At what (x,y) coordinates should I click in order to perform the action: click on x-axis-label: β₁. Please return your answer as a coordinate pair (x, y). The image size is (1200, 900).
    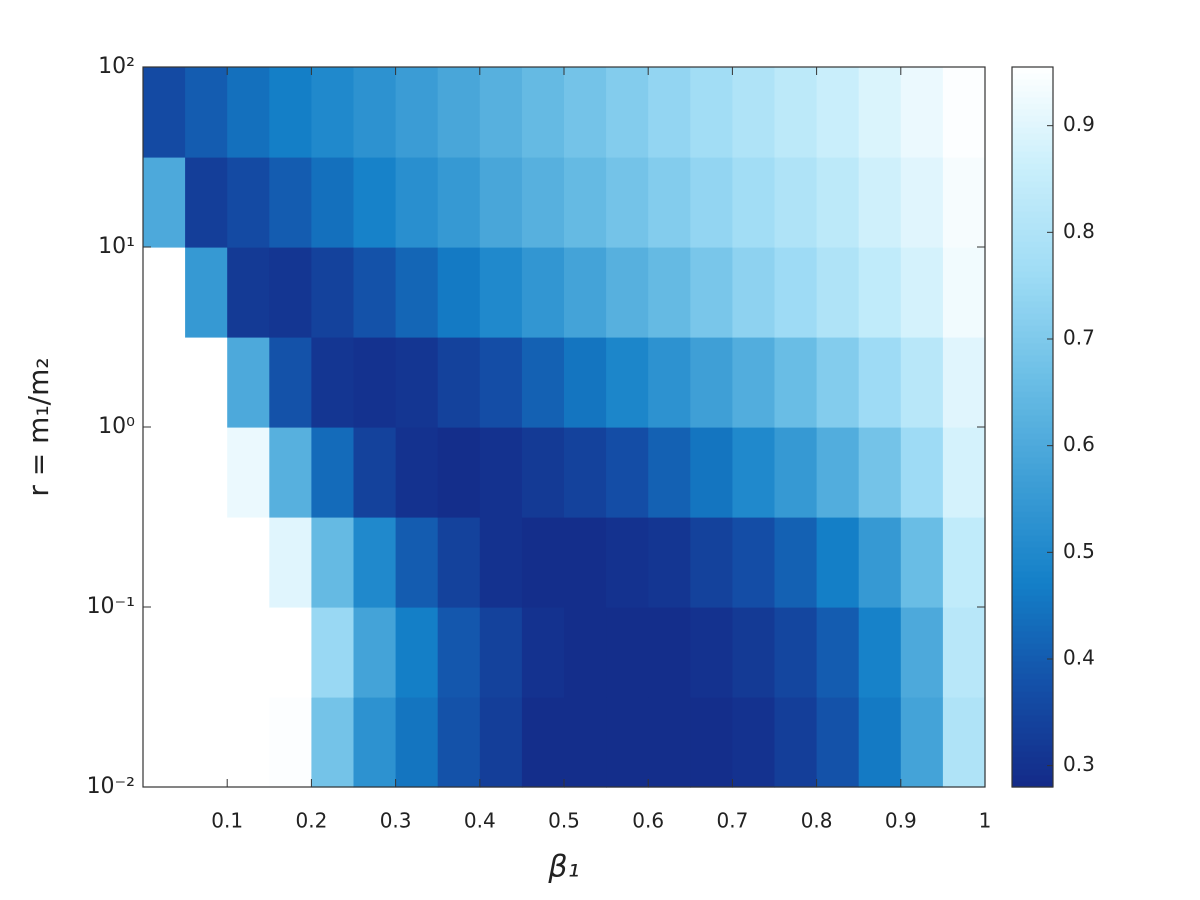
    Looking at the image, I should click on (563, 867).